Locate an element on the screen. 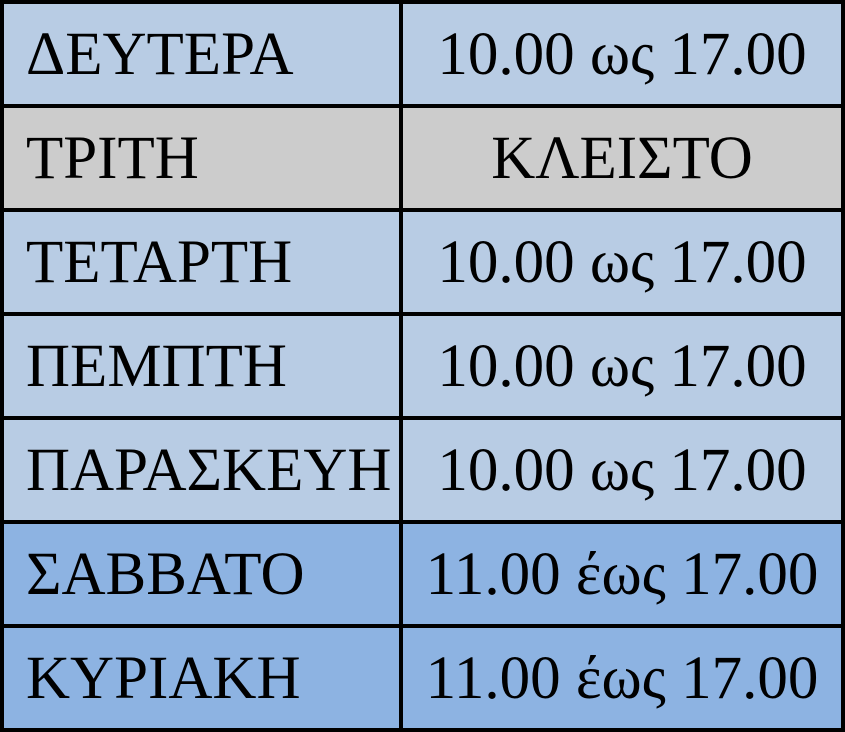 The image size is (845, 732). table-row: ΤΕΤΑΡΤΗ 10.00 ως 17.00 is located at coordinates (422, 262).